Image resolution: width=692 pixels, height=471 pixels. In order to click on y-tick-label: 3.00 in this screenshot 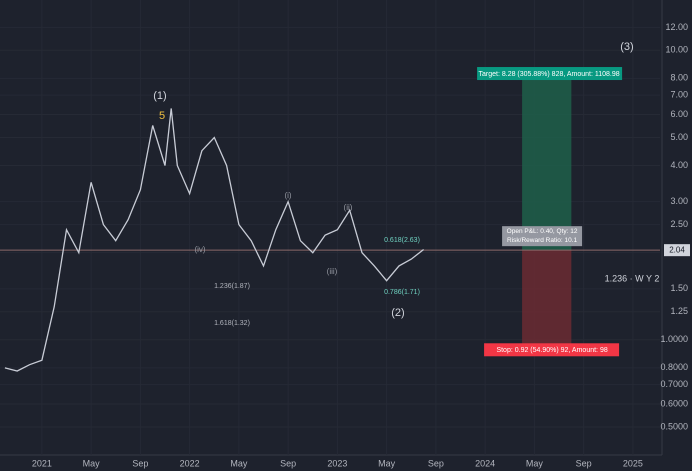, I will do `click(679, 201)`.